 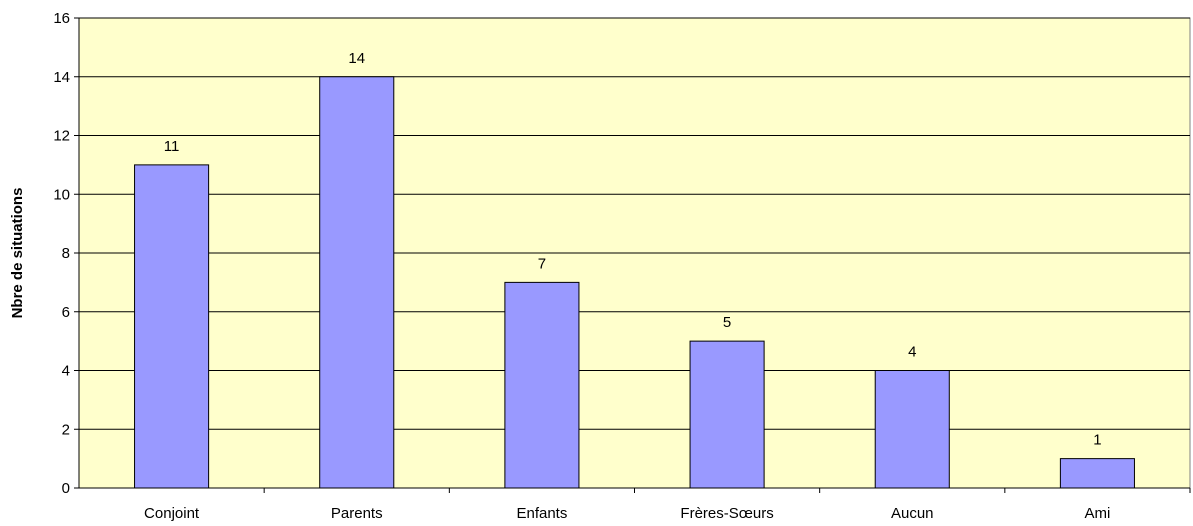 I want to click on x-tick-label-3: Frères-Sœurs, so click(x=726, y=513).